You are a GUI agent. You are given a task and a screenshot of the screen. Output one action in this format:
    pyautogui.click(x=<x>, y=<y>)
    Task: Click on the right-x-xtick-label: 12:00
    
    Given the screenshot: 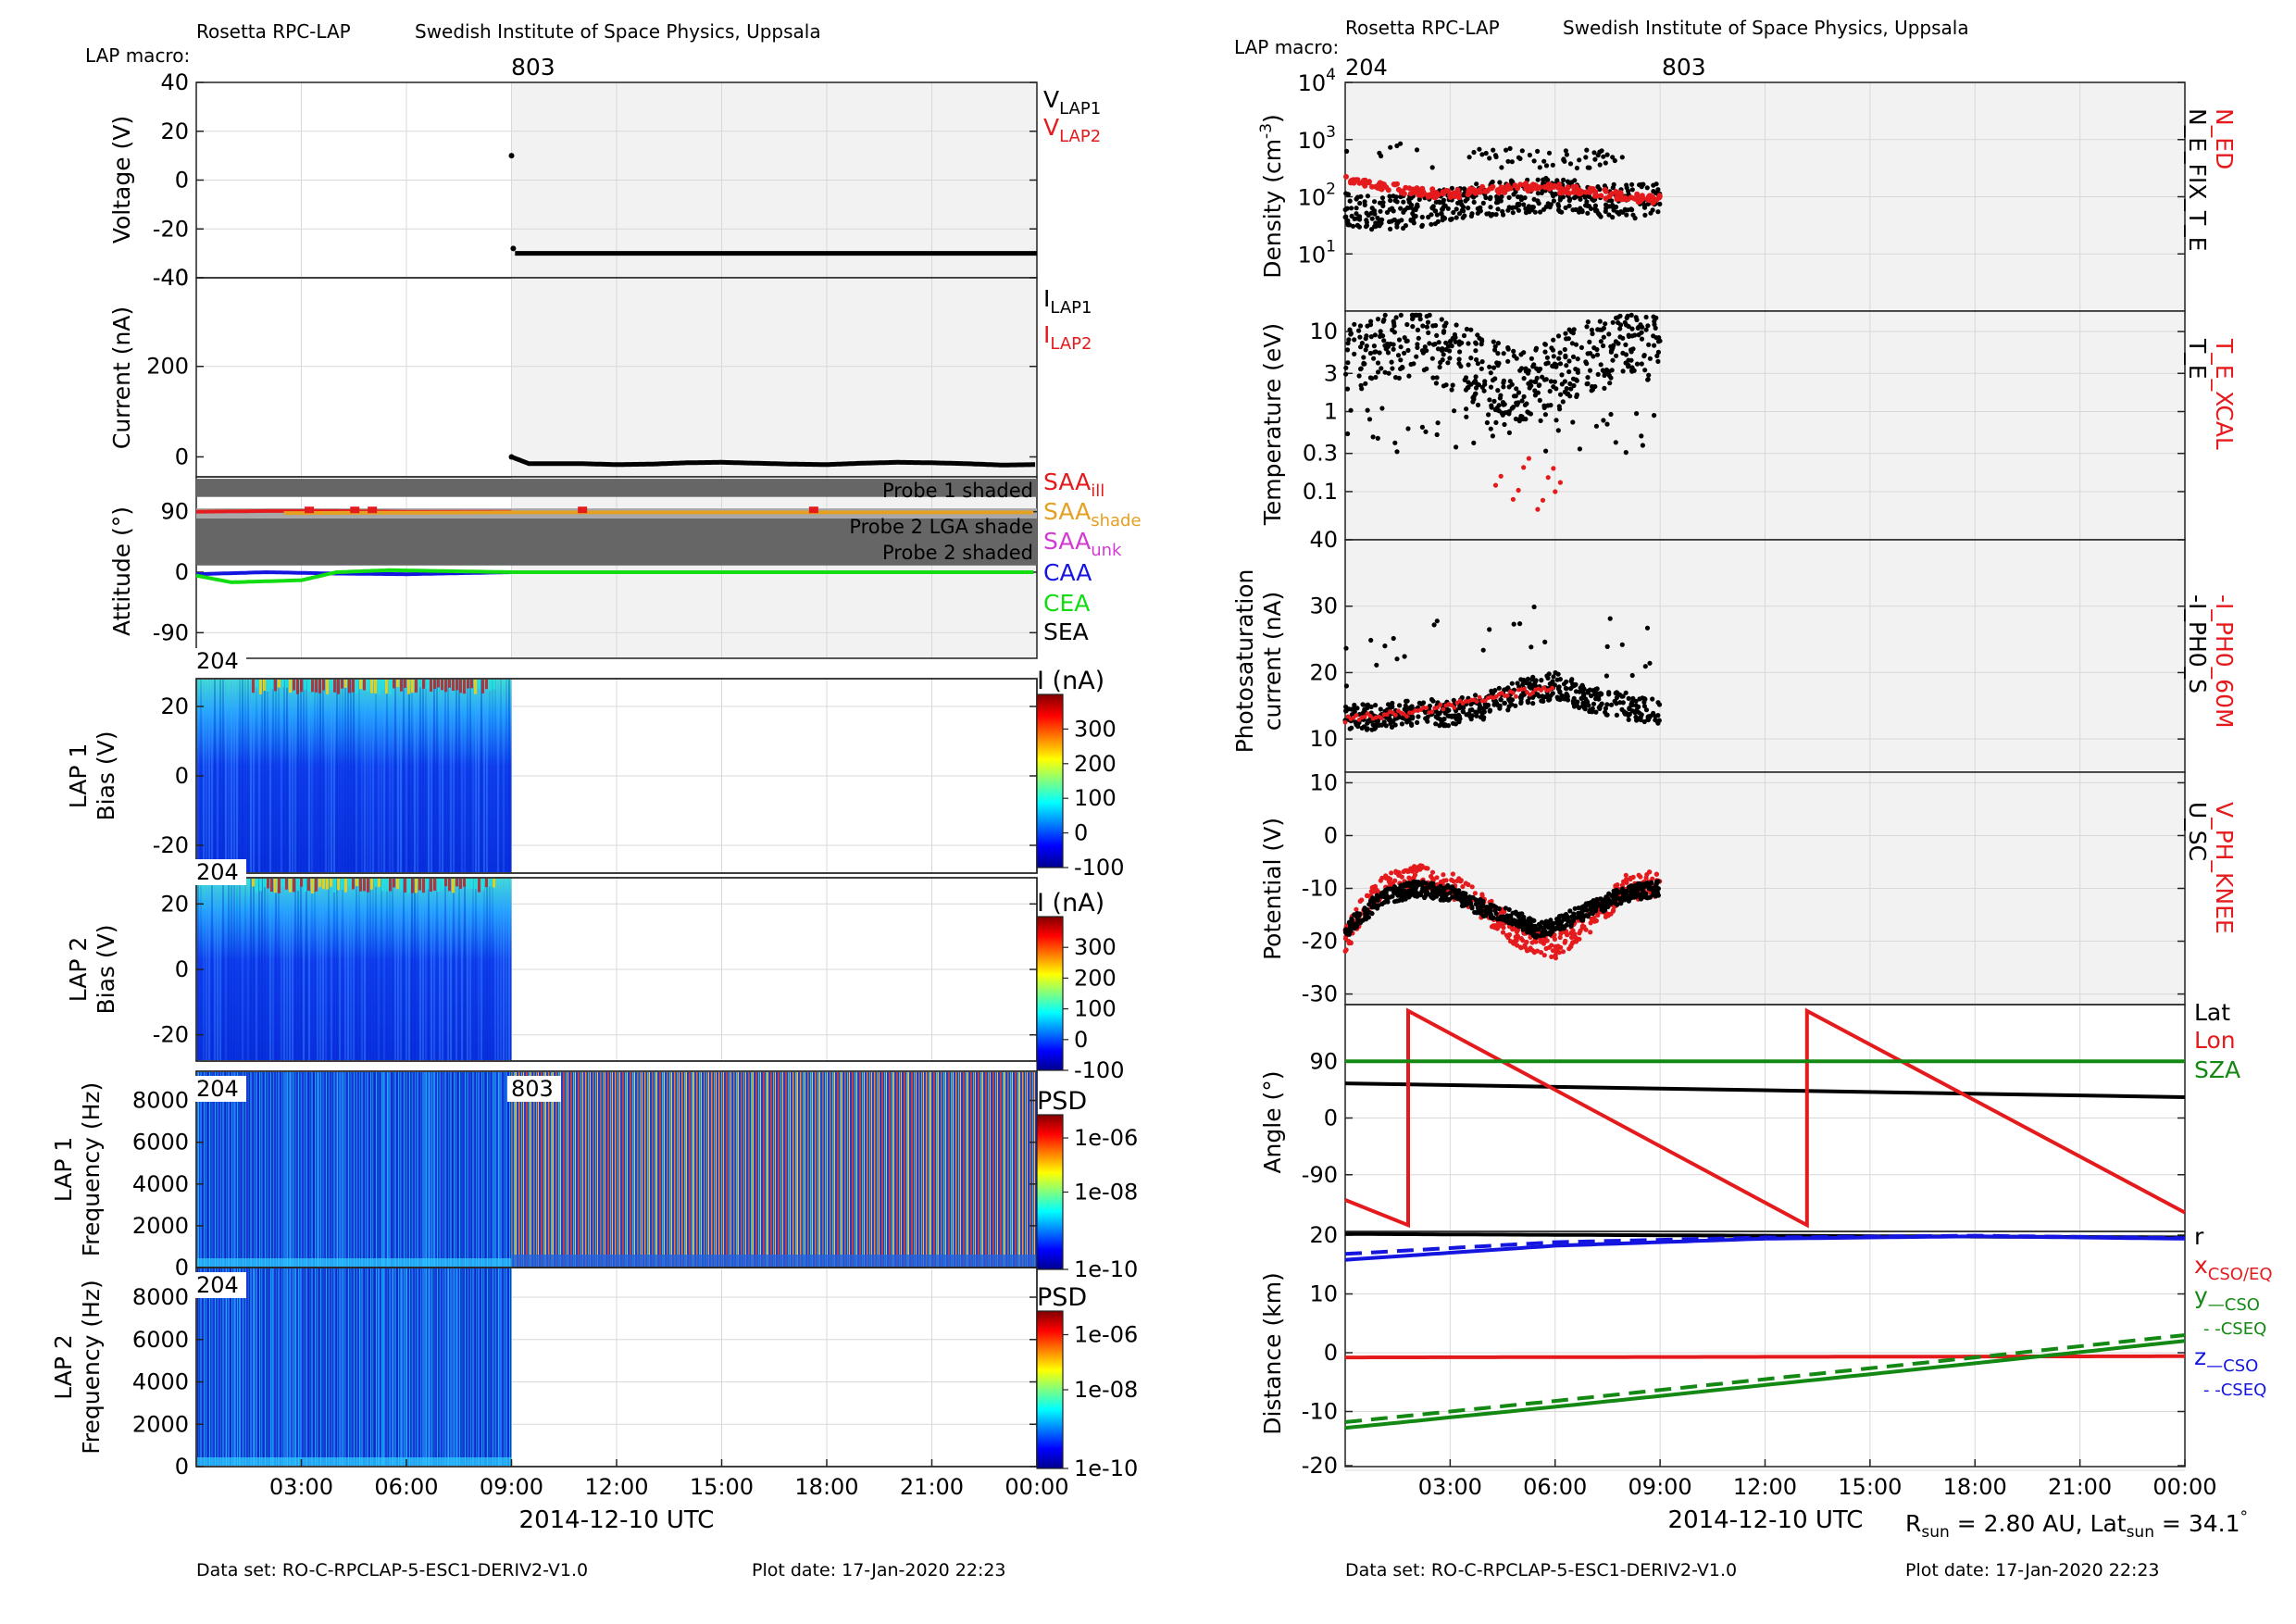 What is the action you would take?
    pyautogui.click(x=1765, y=1487)
    